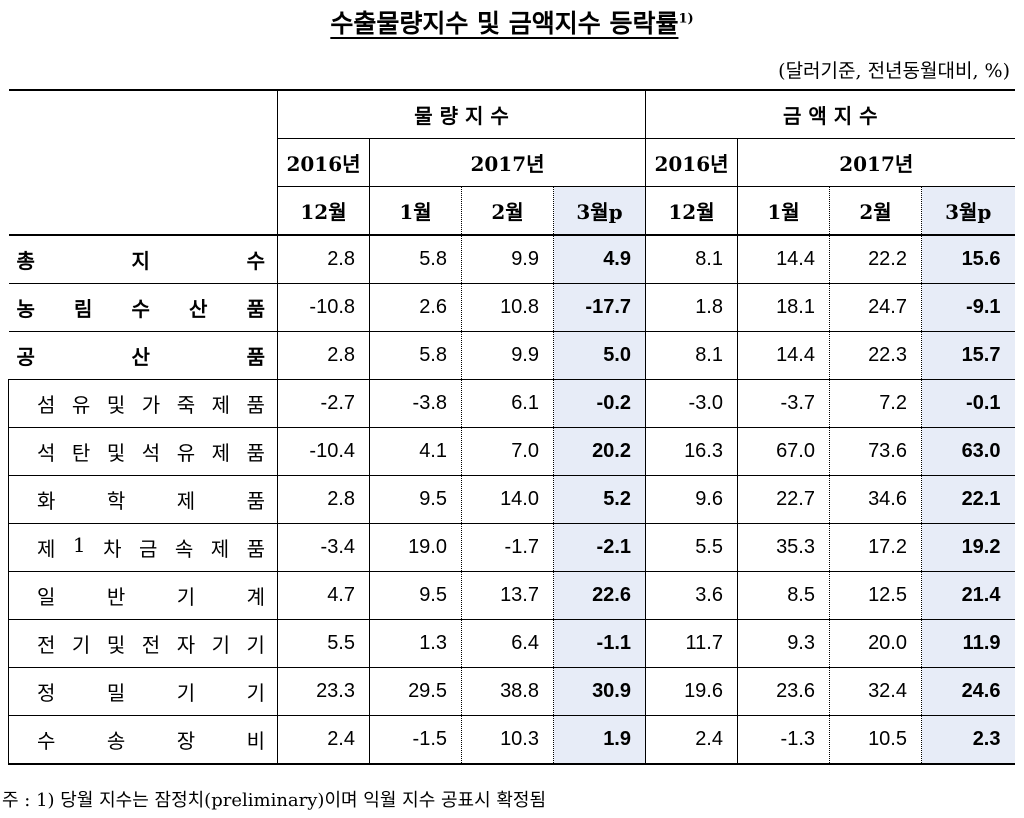 The width and height of the screenshot is (1024, 818). I want to click on value-cell: 22.7, so click(783, 499).